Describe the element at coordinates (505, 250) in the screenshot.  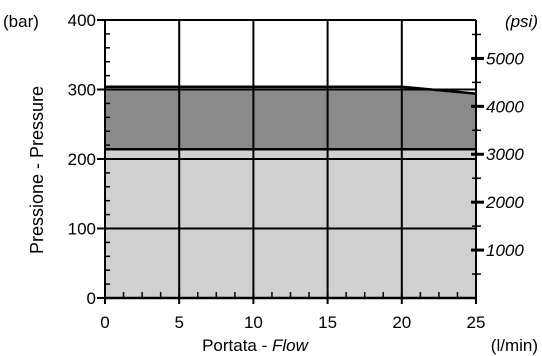
I see `y2-tick-label-1000: 1000` at that location.